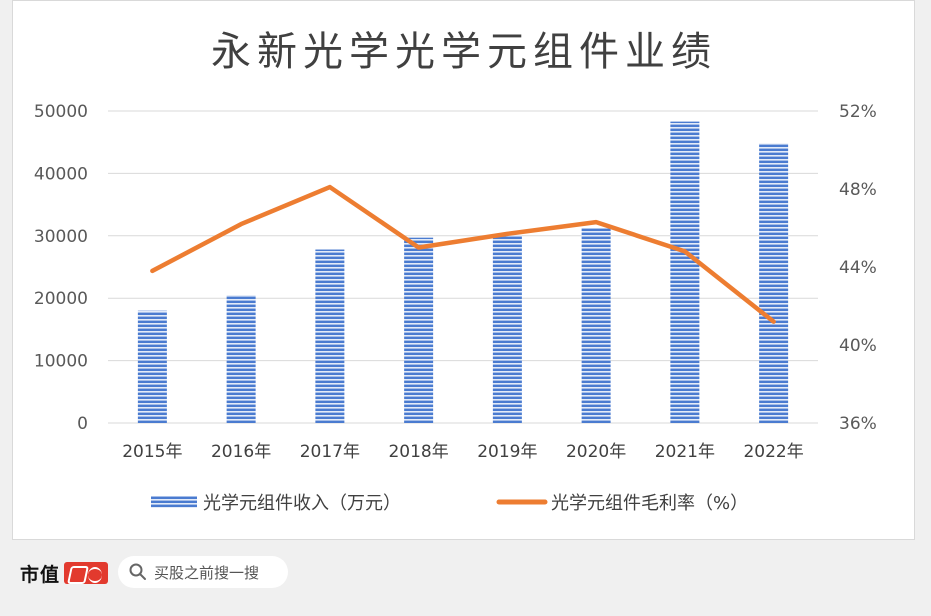  I want to click on y-left-tick-label: 30000, so click(61, 237).